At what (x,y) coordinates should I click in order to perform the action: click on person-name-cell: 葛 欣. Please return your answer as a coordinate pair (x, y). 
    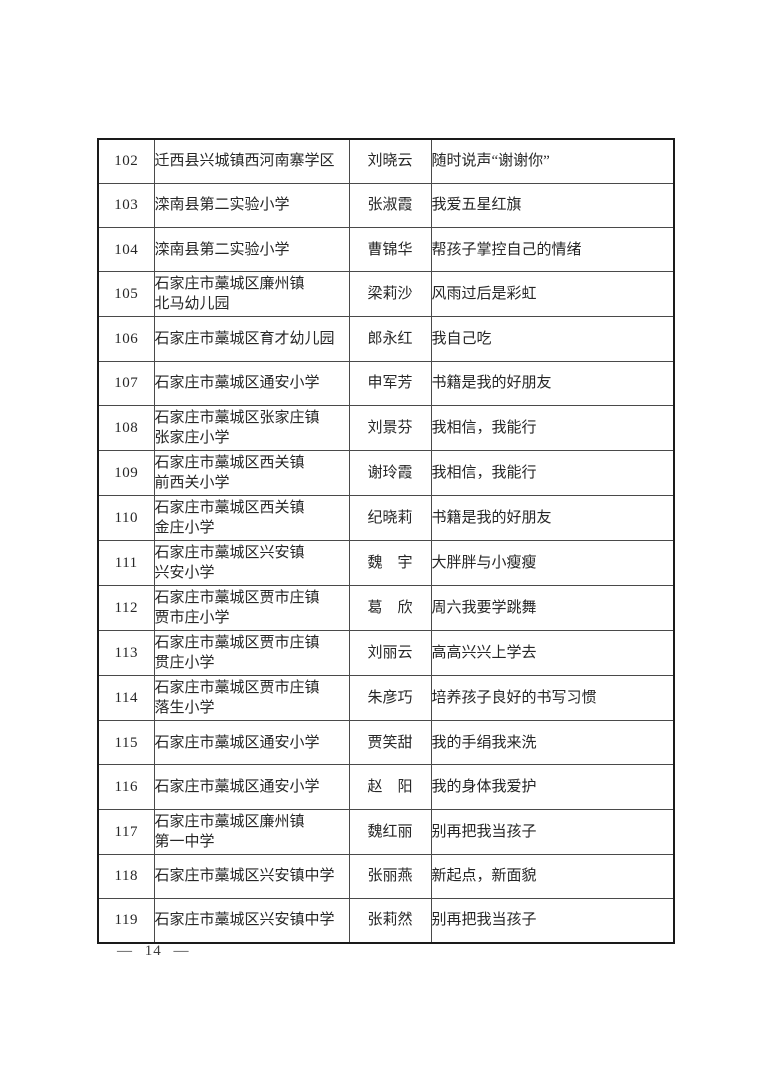
    Looking at the image, I should click on (390, 607).